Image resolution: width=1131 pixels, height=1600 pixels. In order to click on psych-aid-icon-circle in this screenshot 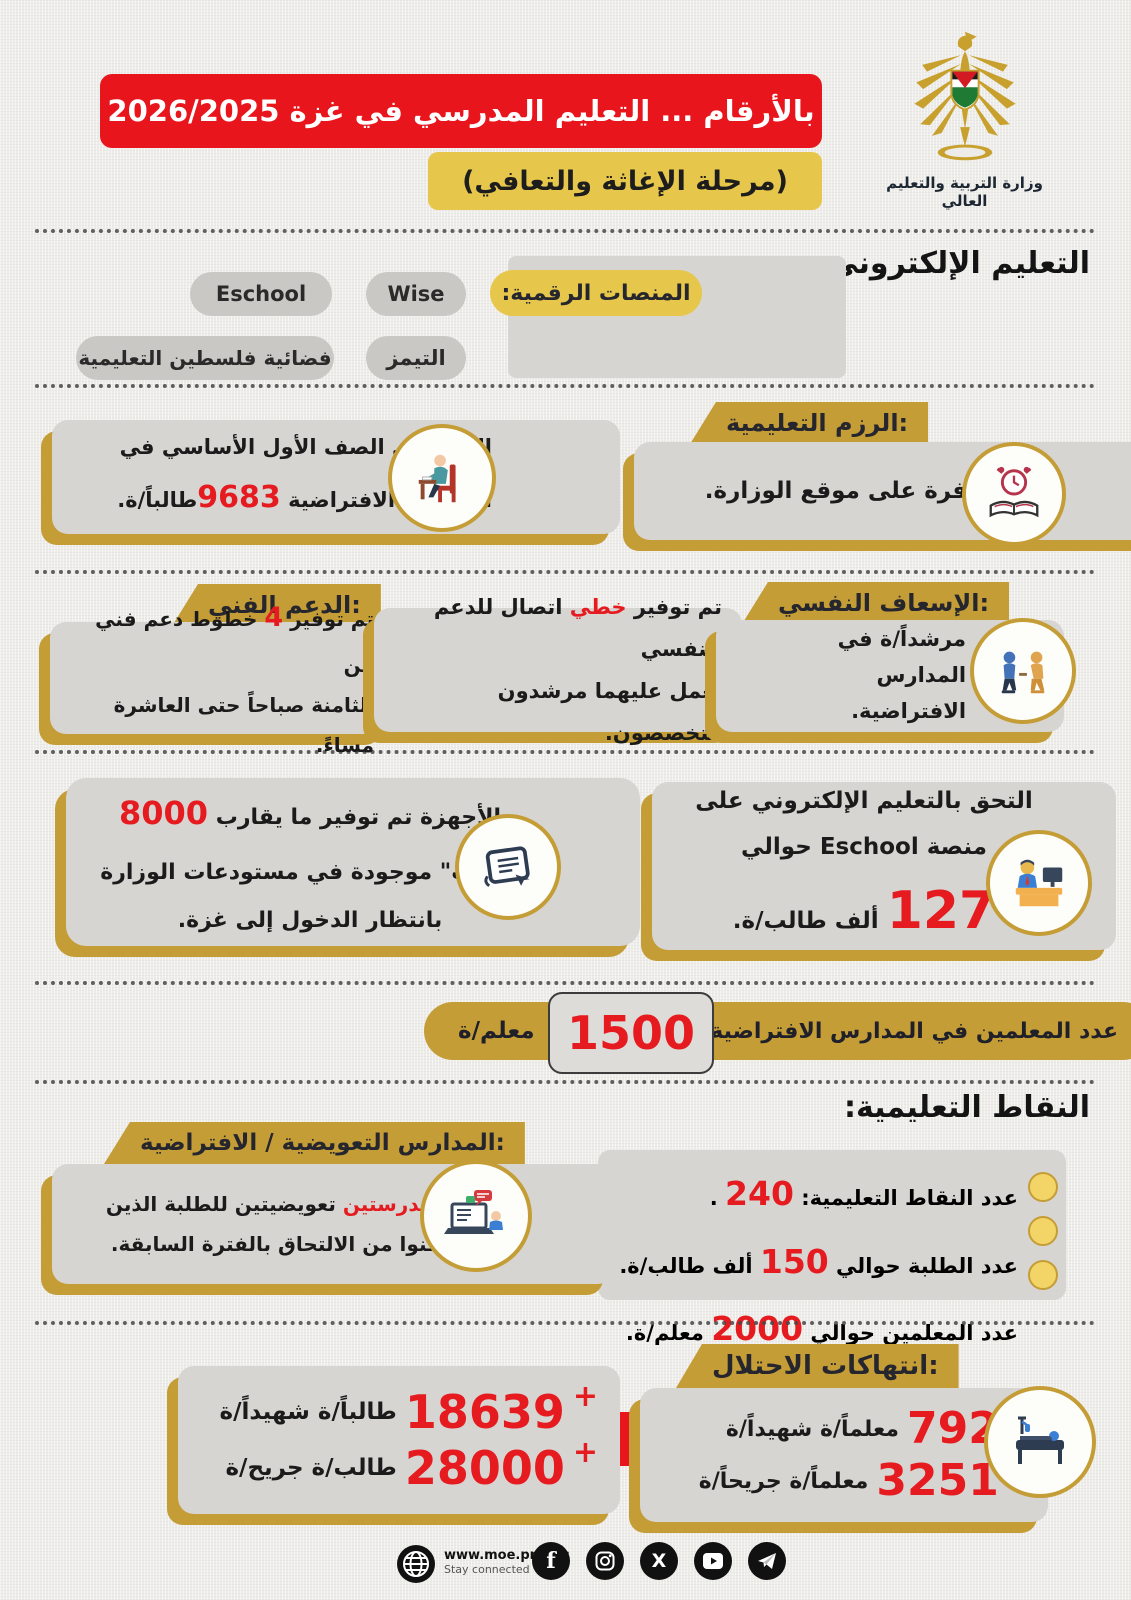, I will do `click(1023, 671)`.